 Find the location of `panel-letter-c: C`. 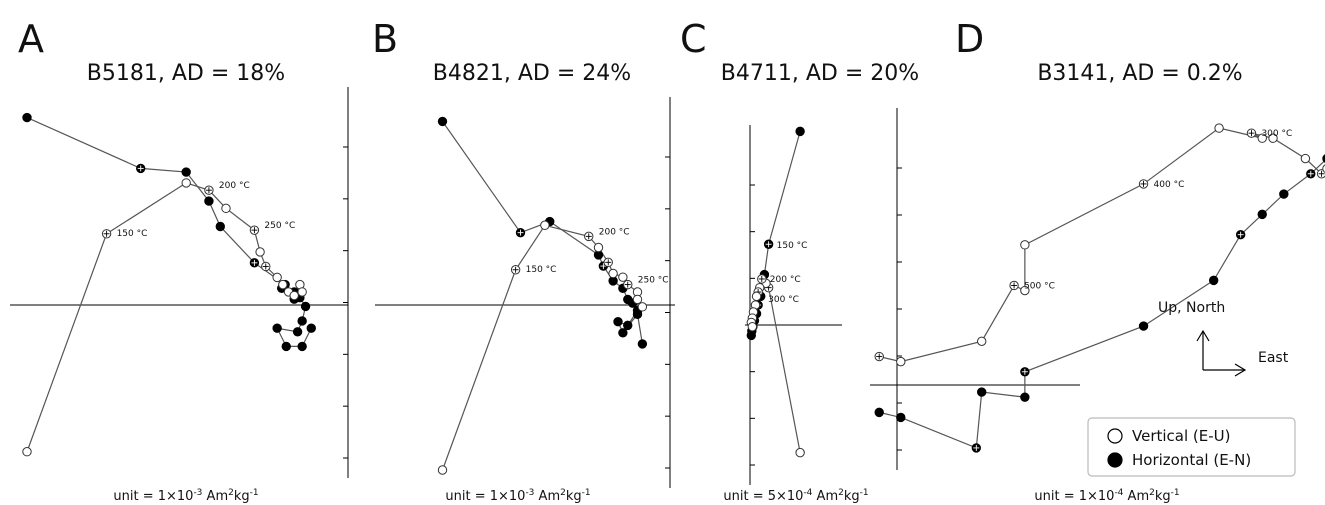

panel-letter-c: C is located at coordinates (693, 39).